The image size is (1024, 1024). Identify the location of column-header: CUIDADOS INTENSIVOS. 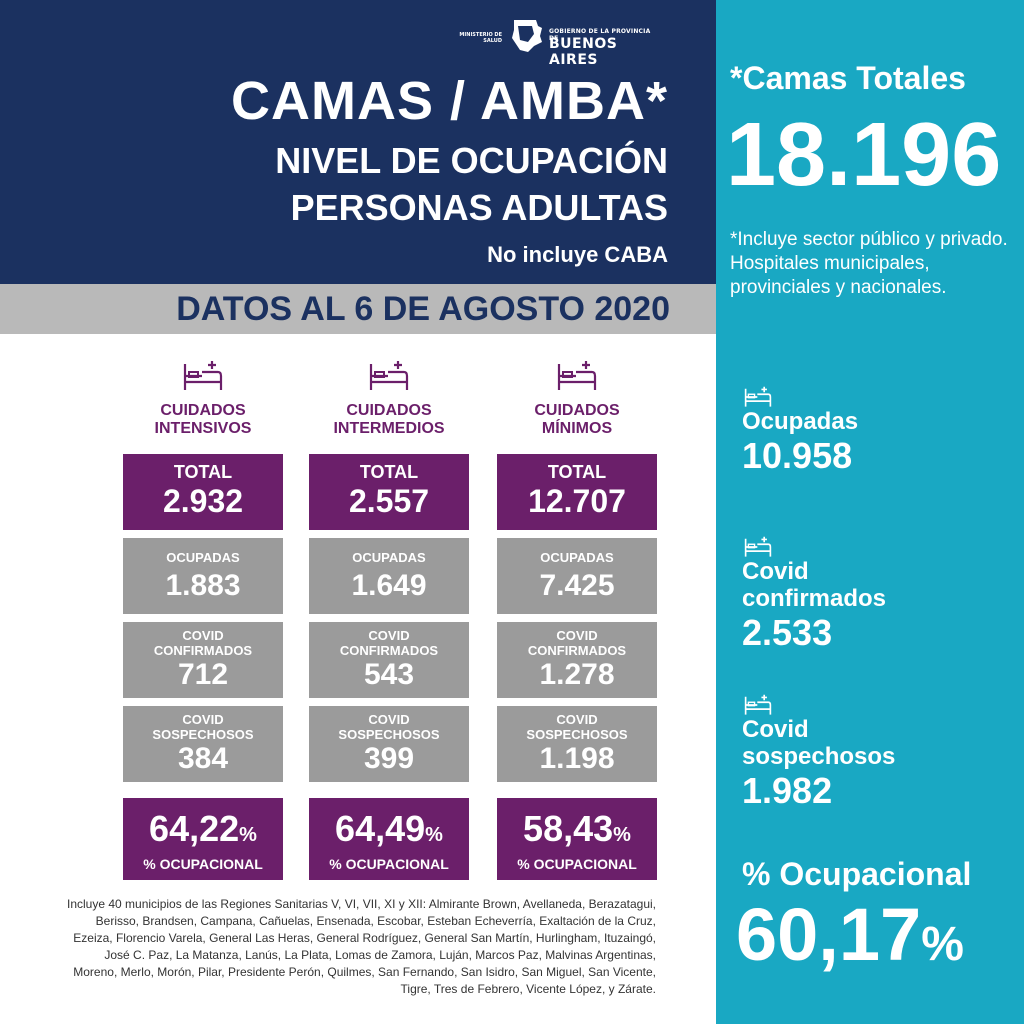
(203, 407).